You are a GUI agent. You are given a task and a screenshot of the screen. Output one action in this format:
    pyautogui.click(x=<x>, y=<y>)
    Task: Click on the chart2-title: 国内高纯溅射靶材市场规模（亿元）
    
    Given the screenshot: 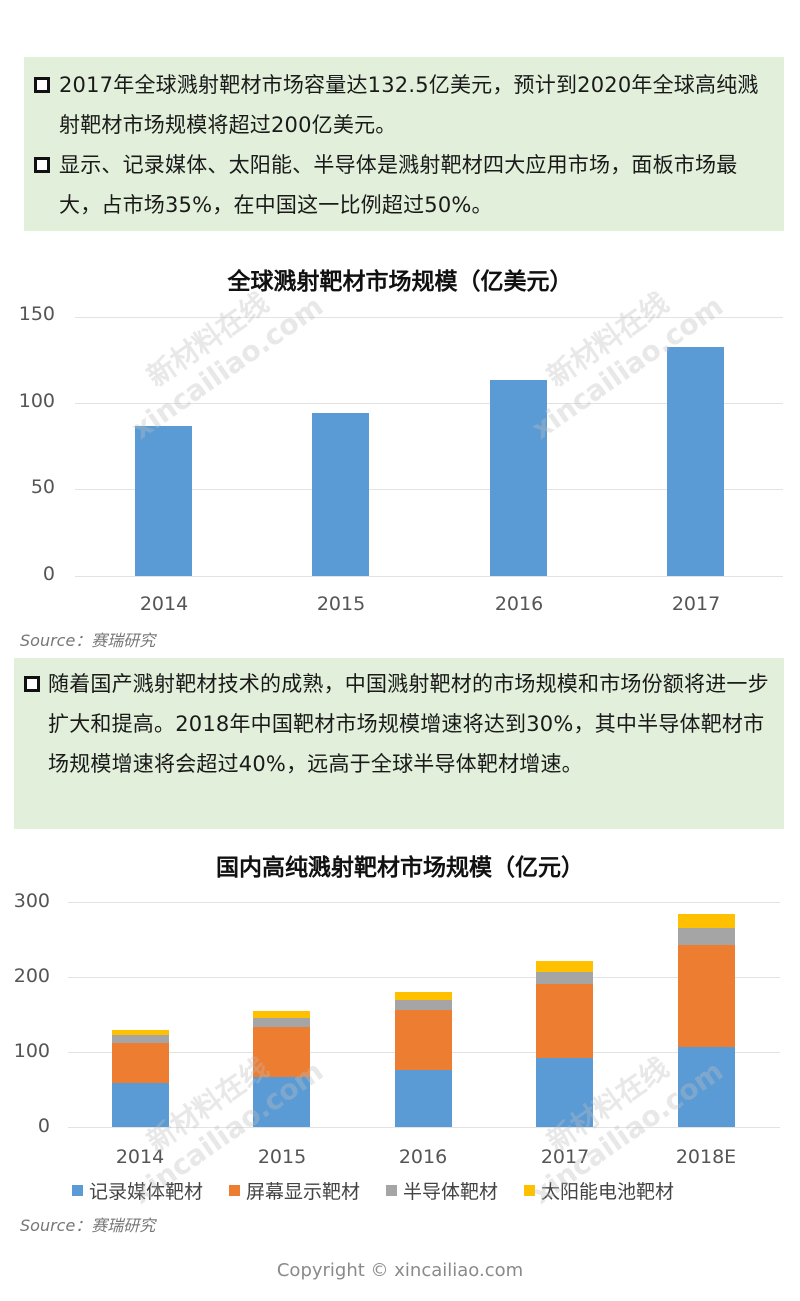 What is the action you would take?
    pyautogui.click(x=400, y=868)
    